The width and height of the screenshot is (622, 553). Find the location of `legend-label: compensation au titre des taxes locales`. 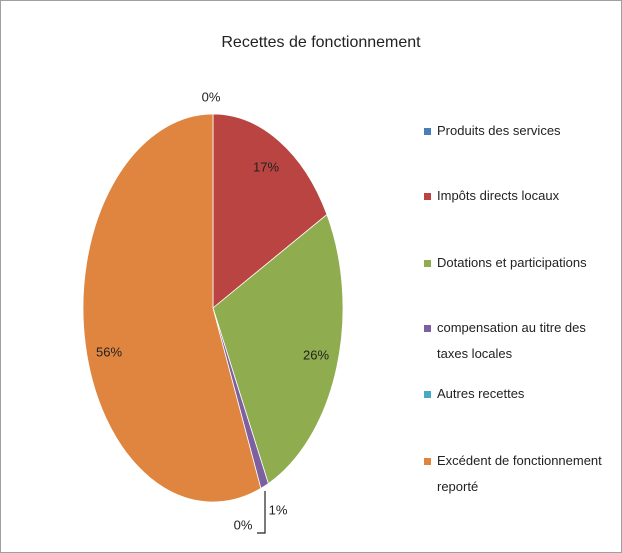

legend-label: compensation au titre des taxes locales is located at coordinates (511, 340).